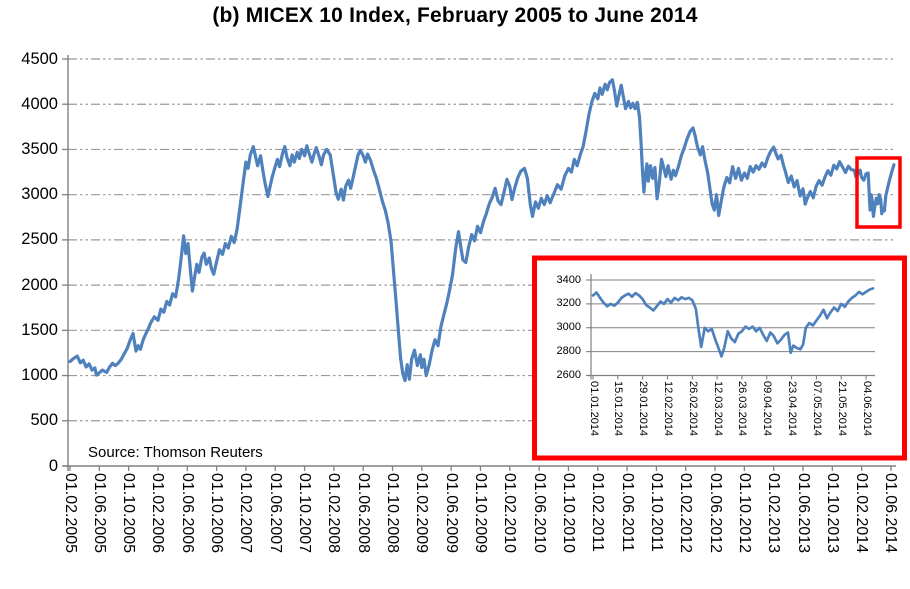 Image resolution: width=910 pixels, height=589 pixels. What do you see at coordinates (733, 322) in the screenshot?
I see `micex-inset-line` at bounding box center [733, 322].